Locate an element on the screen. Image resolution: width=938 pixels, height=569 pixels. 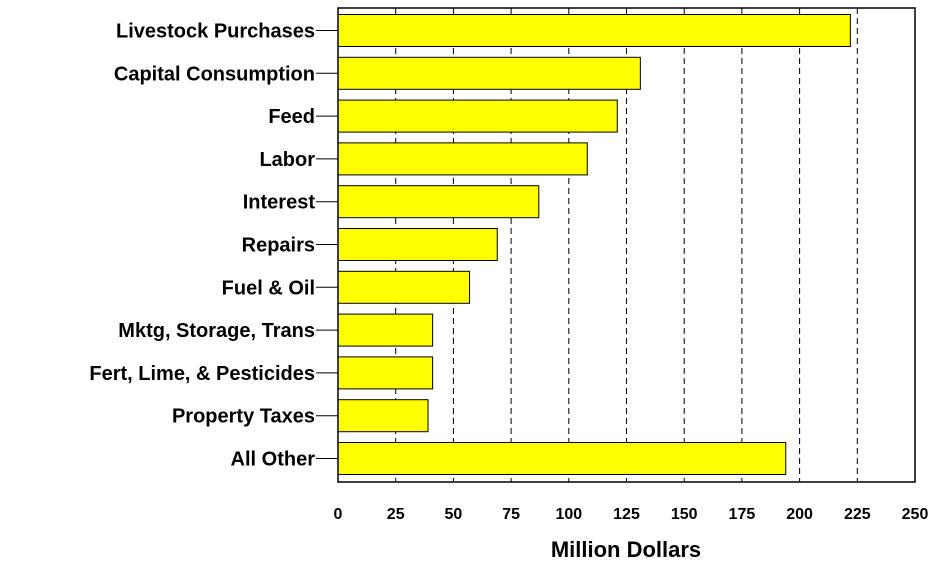
y-tick-label: Interest is located at coordinates (279, 203).